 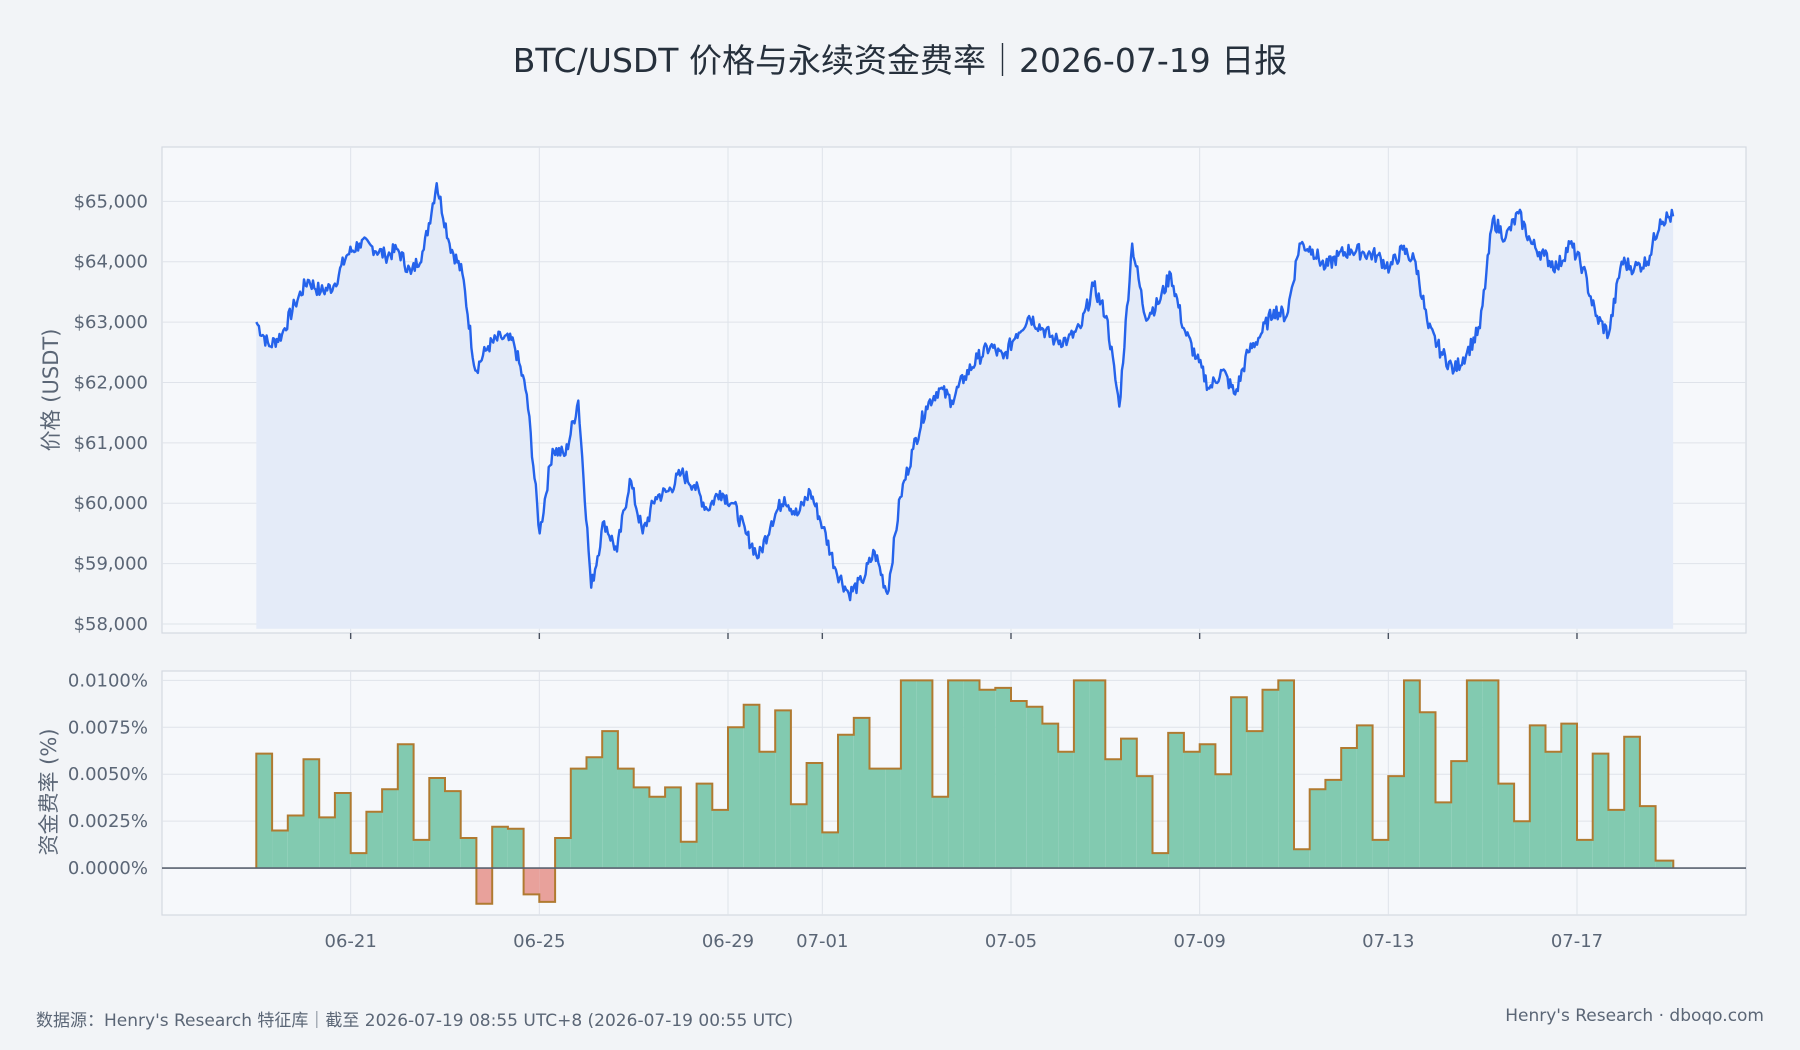 What do you see at coordinates (108, 868) in the screenshot?
I see `funding-y-tick-label: 0.0000%` at bounding box center [108, 868].